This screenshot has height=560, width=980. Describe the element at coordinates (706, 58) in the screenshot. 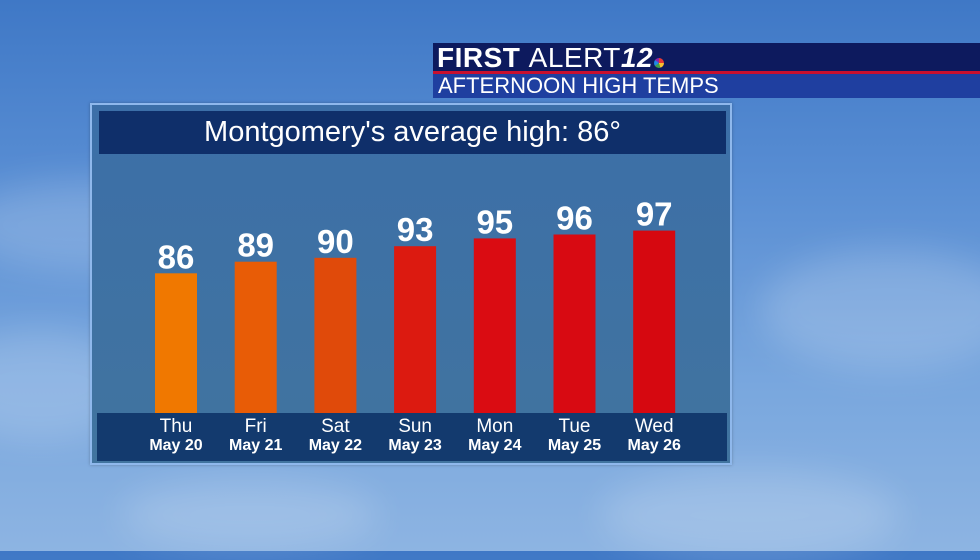

I see `brand-bar: FIRST ALERT12` at that location.